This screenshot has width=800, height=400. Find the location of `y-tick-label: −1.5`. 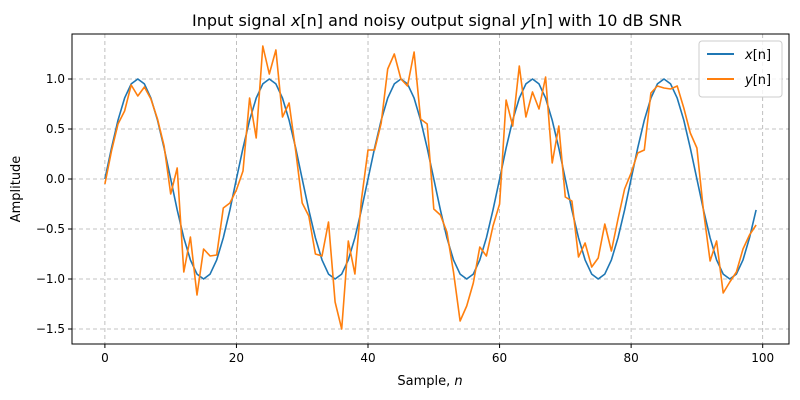

y-tick-label: −1.5 is located at coordinates (50, 329).